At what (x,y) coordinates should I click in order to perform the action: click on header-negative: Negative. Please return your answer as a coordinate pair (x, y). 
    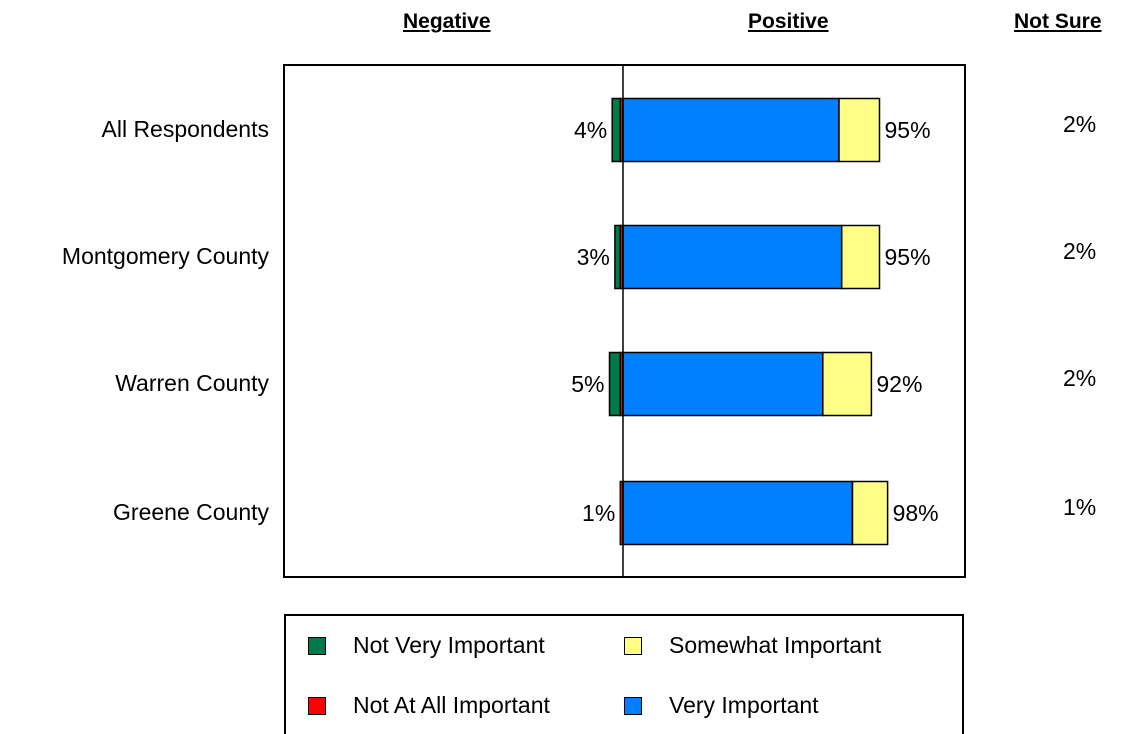
    Looking at the image, I should click on (447, 21).